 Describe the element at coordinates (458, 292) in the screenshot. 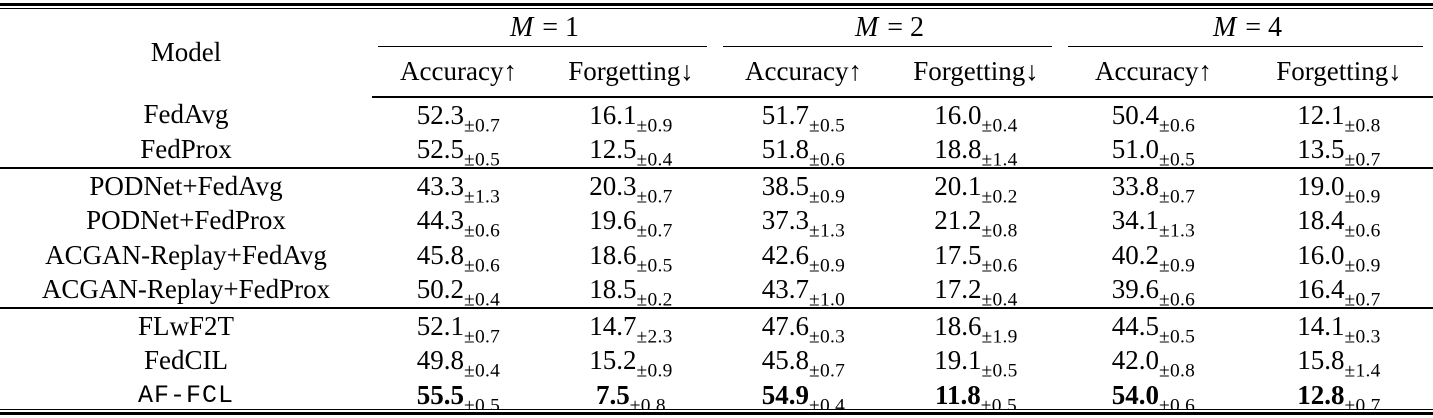

I see `metric-value: 50.2±0.4` at that location.